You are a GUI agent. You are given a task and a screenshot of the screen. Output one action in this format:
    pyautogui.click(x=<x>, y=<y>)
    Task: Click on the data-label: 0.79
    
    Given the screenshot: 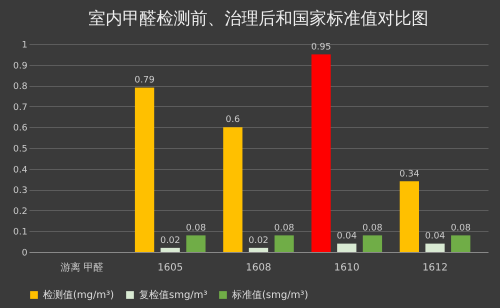 What is the action you would take?
    pyautogui.click(x=144, y=81)
    